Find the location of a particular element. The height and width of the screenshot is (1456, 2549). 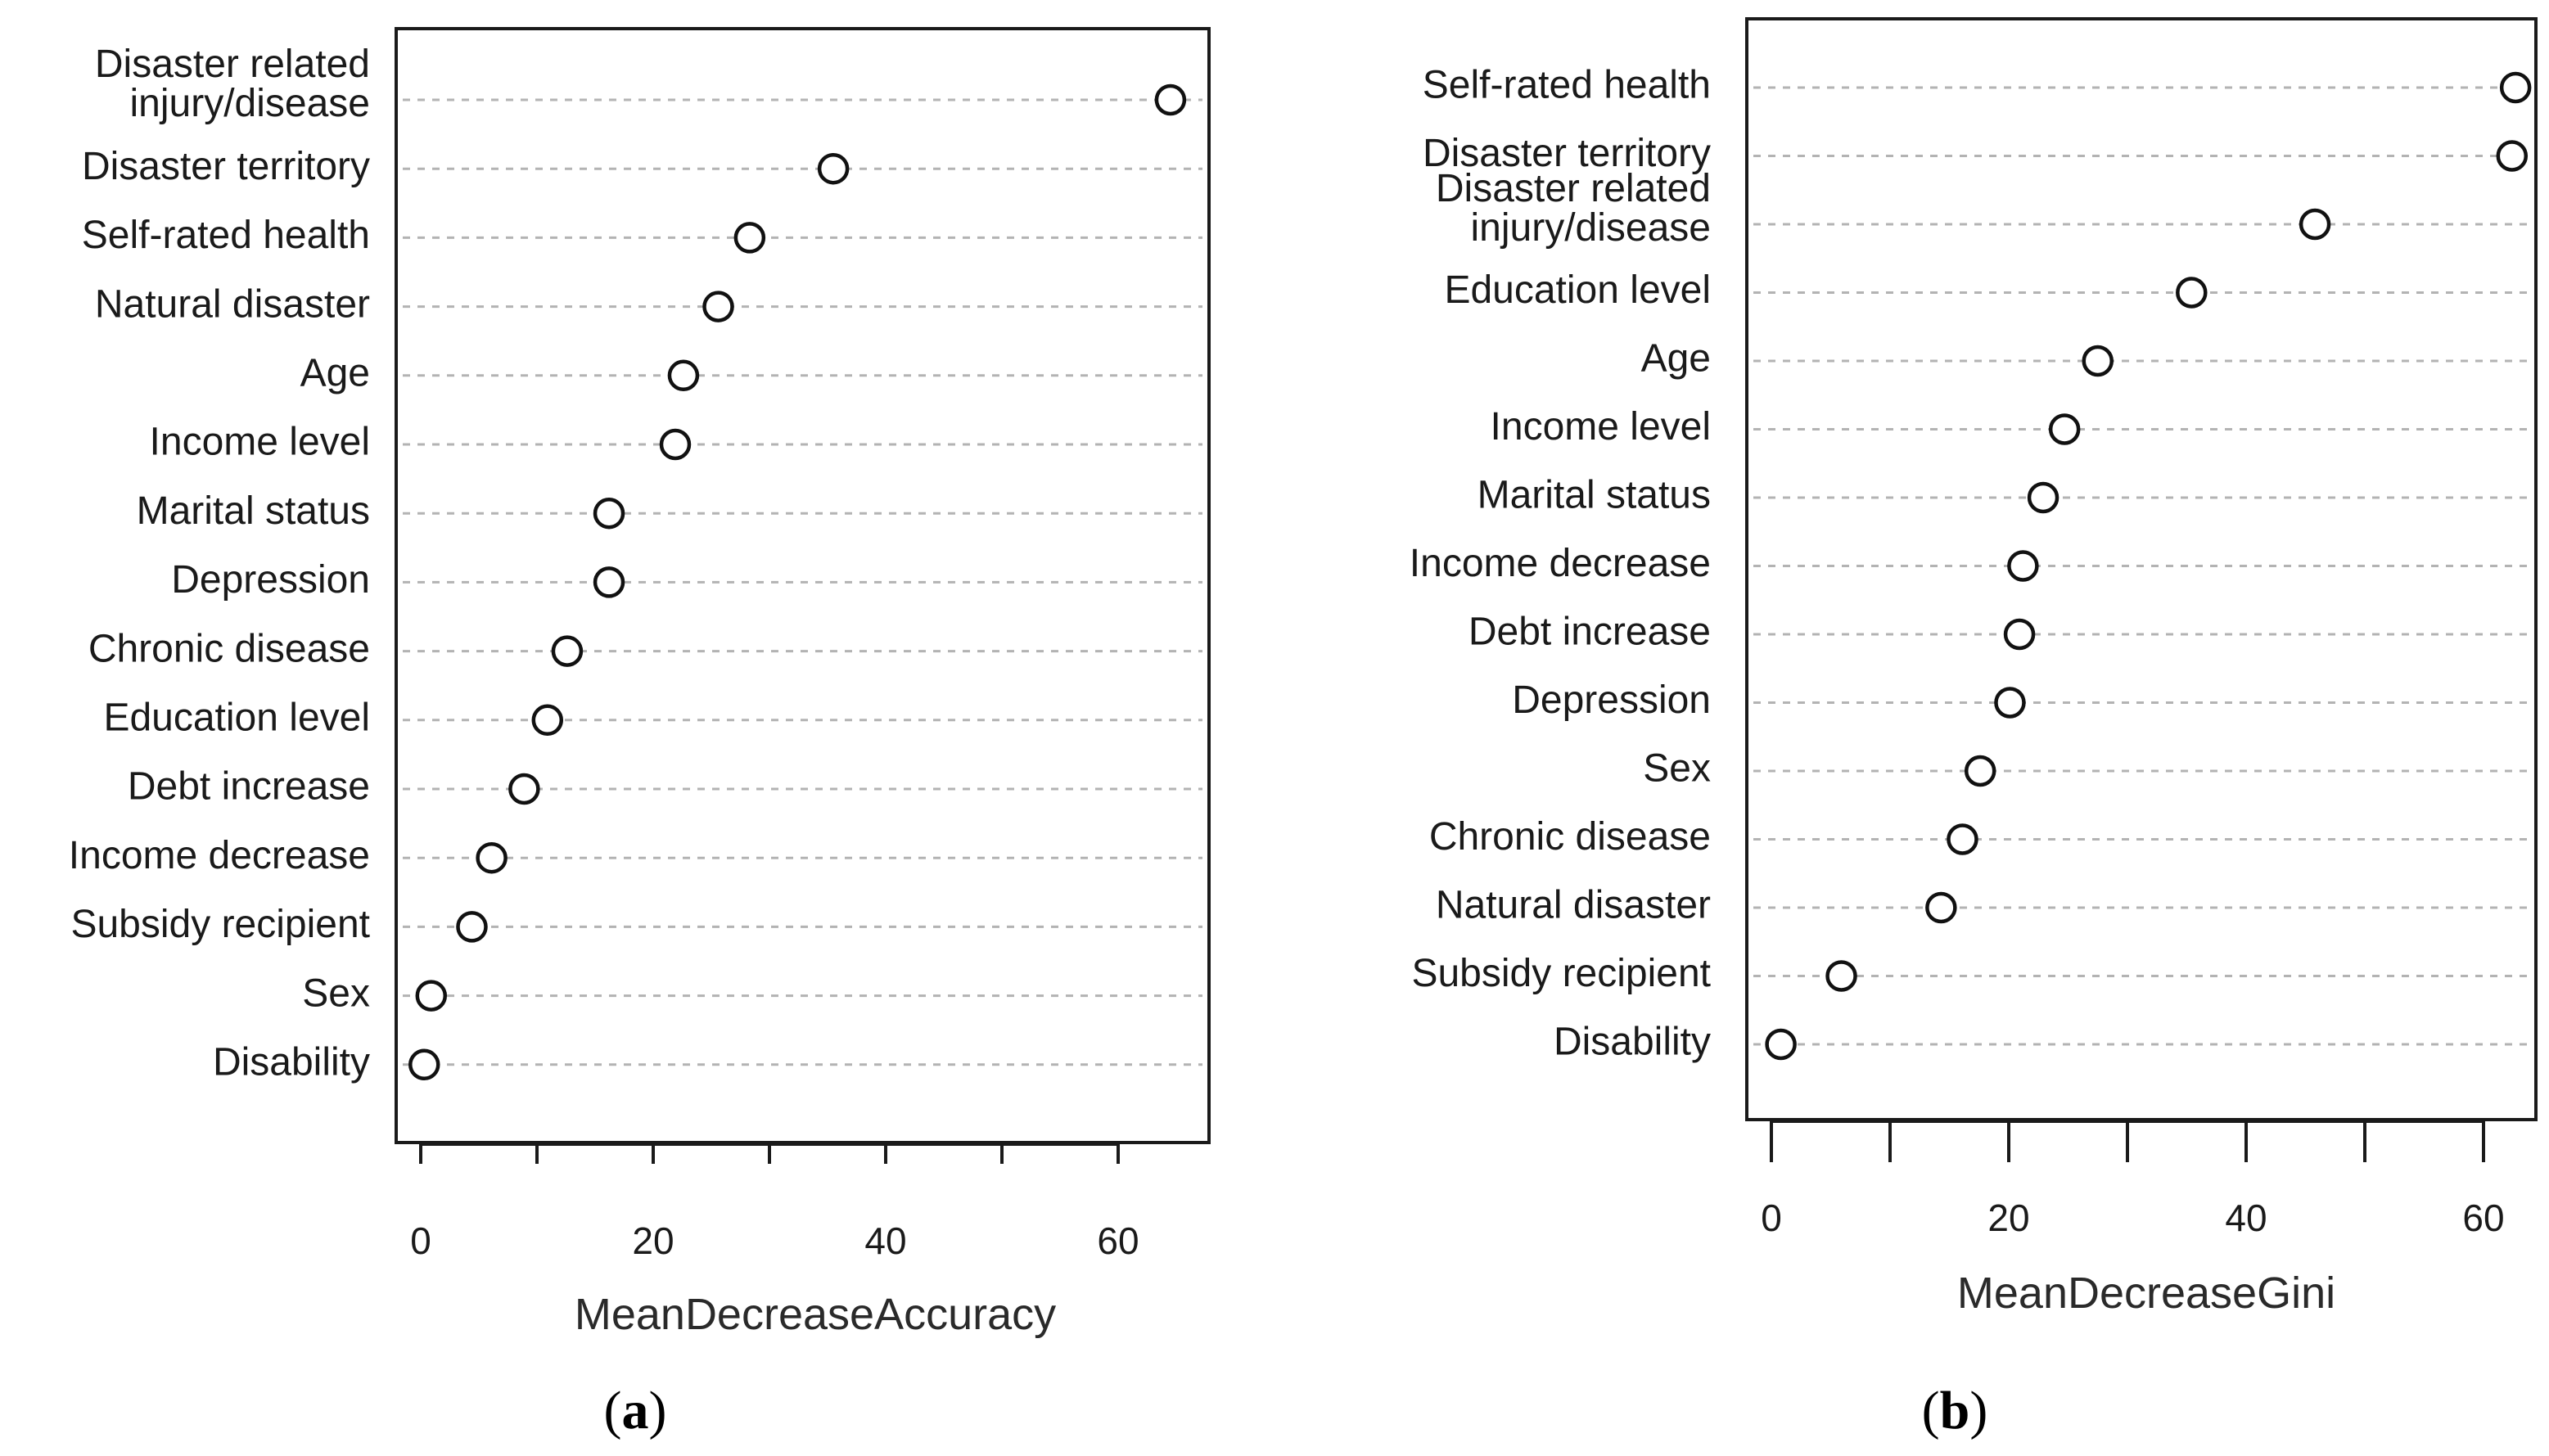

panel-a-category-label: Self-rated health is located at coordinates (226, 236).